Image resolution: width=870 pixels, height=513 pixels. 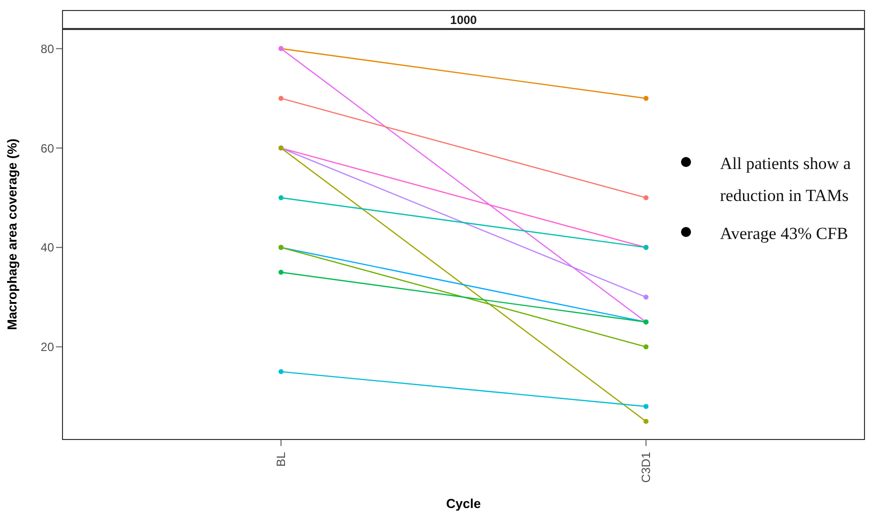 What do you see at coordinates (786, 180) in the screenshot?
I see `annotation: All patients show a reduction in TAMs` at bounding box center [786, 180].